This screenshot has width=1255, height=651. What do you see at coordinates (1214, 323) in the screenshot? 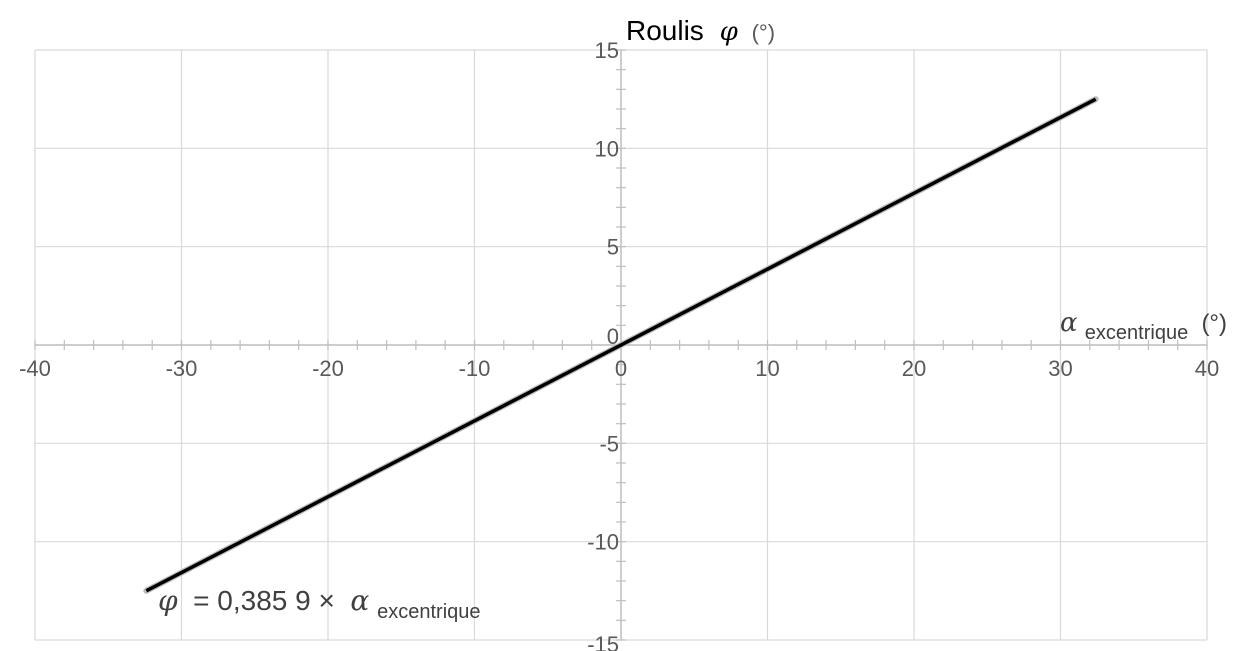
I see `x-axis-label-unit: (°)` at bounding box center [1214, 323].